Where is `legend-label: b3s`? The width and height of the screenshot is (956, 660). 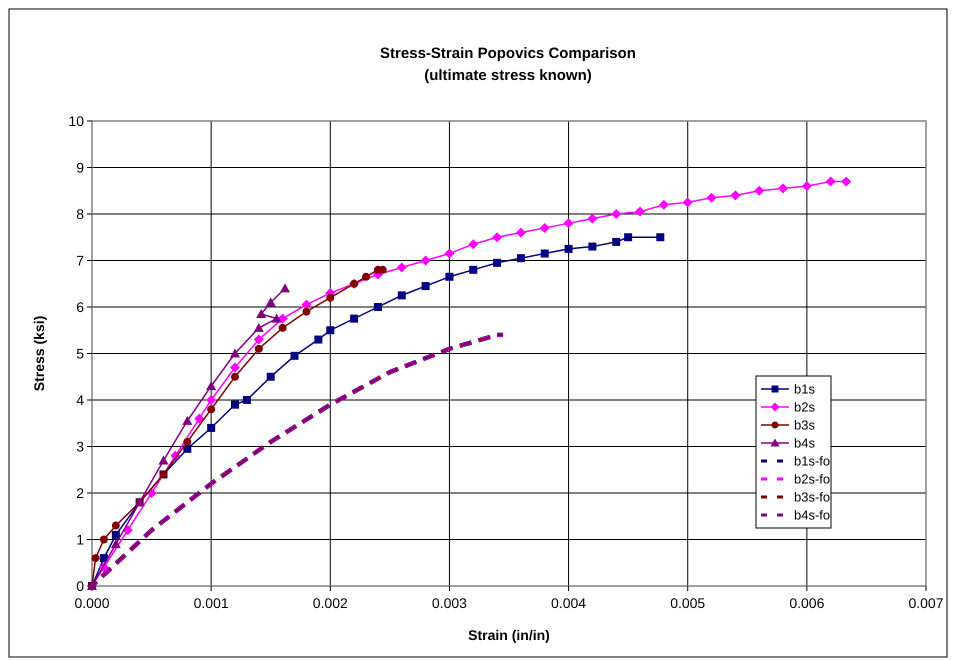
legend-label: b3s is located at coordinates (805, 425).